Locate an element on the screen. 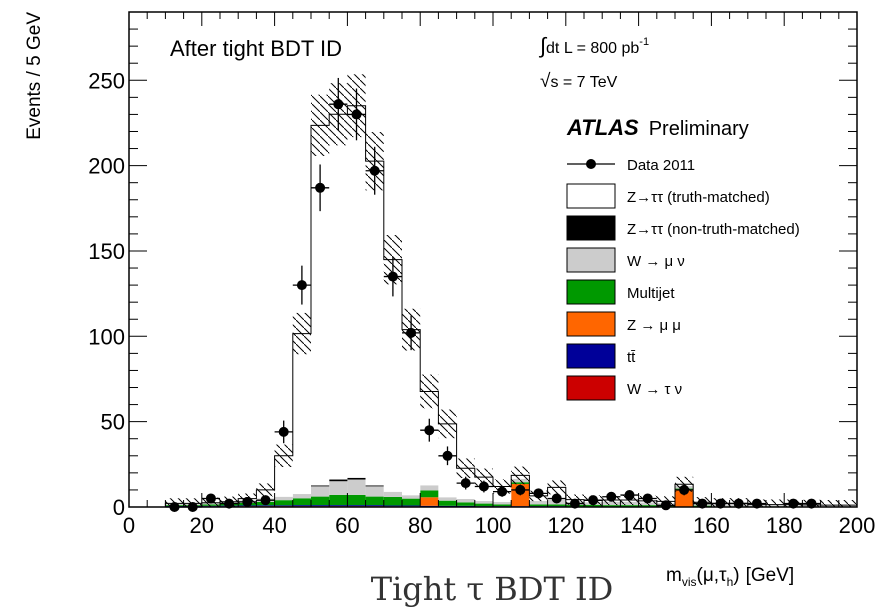 The image size is (887, 607). legend-label: Z → μ μ is located at coordinates (654, 325).